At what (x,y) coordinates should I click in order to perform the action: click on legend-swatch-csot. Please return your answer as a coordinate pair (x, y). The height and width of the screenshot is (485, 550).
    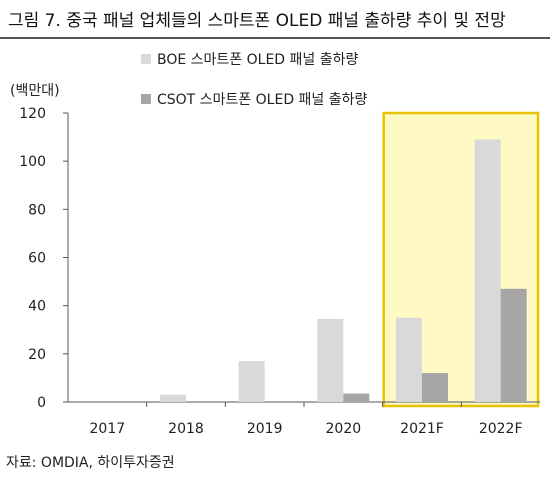
    Looking at the image, I should click on (146, 99).